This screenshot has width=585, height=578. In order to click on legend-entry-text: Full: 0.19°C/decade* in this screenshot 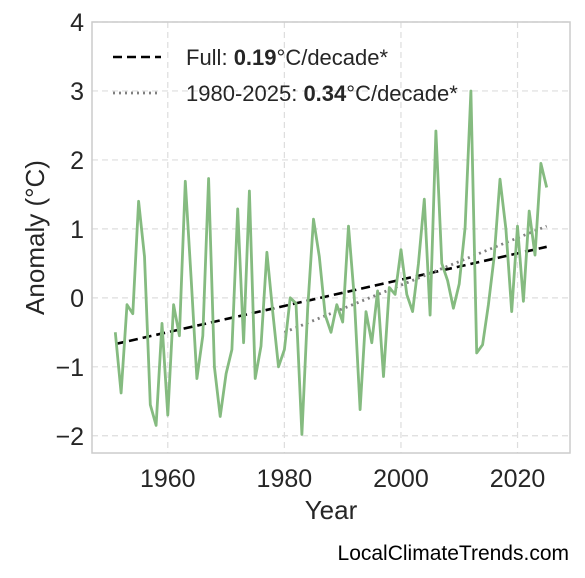, I will do `click(287, 57)`.